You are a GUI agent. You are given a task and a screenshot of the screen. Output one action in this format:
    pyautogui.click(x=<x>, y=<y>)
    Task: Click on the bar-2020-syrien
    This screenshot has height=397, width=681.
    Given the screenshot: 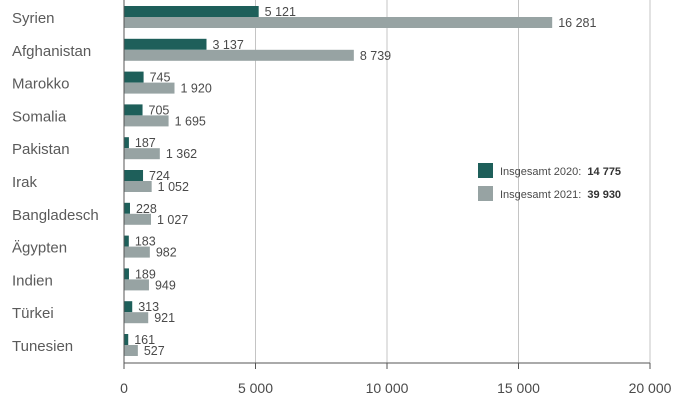 What is the action you would take?
    pyautogui.click(x=191, y=11)
    